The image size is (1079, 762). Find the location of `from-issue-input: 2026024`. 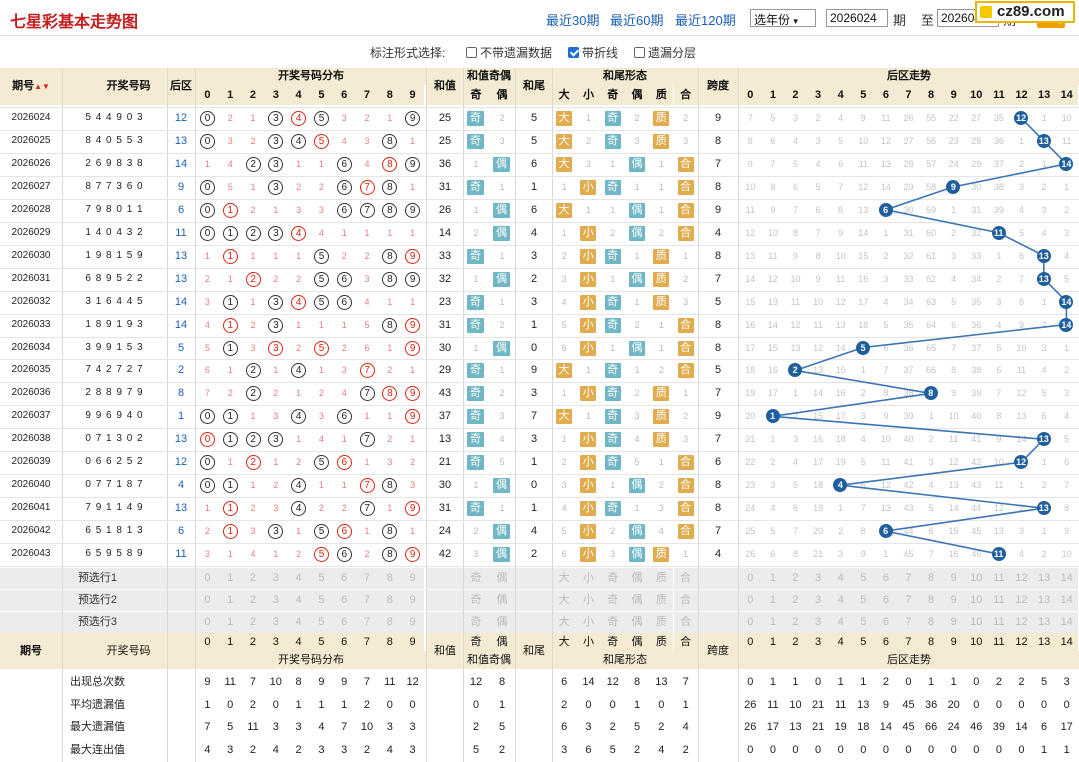

from-issue-input: 2026024 is located at coordinates (857, 18).